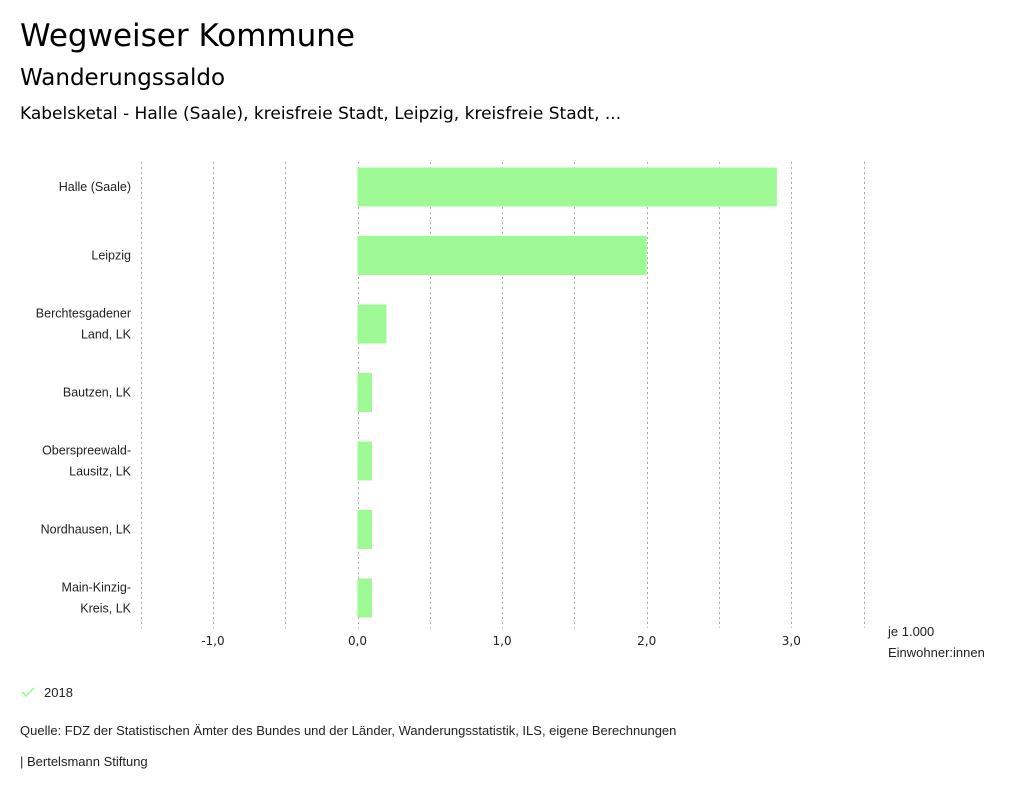 The height and width of the screenshot is (795, 1024). What do you see at coordinates (28, 692) in the screenshot?
I see `check-icon` at bounding box center [28, 692].